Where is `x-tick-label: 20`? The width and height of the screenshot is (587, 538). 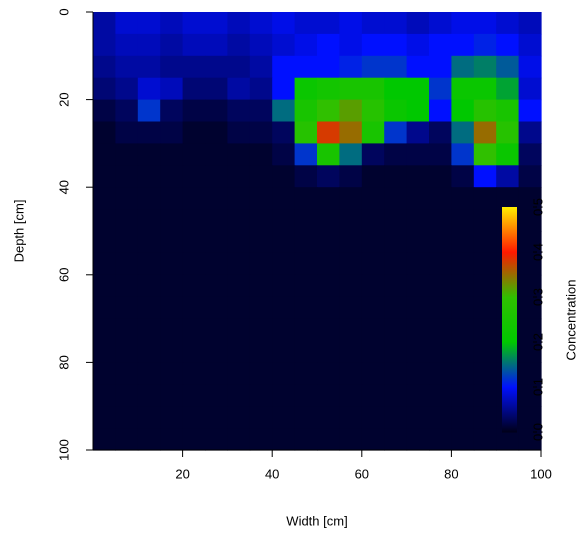 x-tick-label: 20 is located at coordinates (182, 473).